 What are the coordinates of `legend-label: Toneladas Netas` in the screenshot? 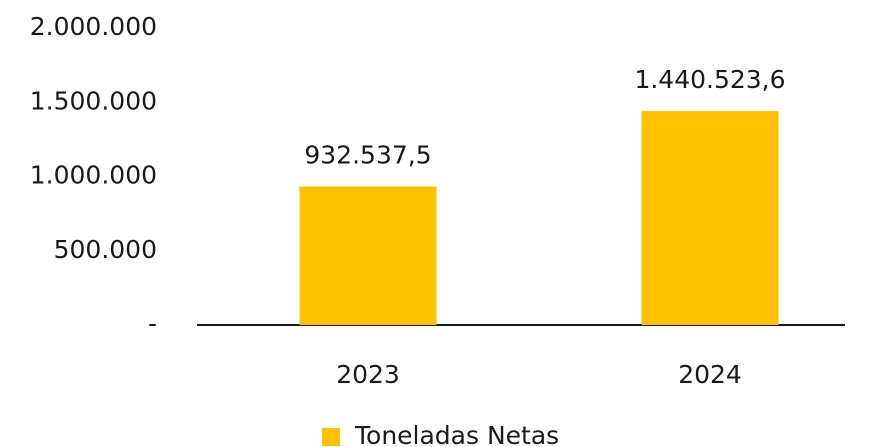 It's located at (456, 434).